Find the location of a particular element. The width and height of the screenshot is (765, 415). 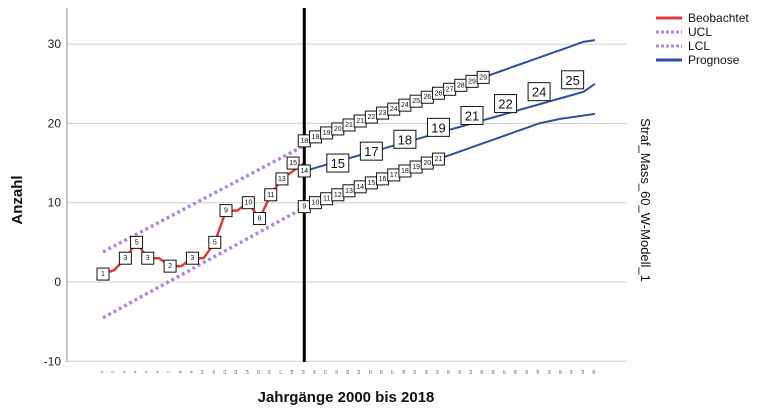

x-tick-label: 9 is located at coordinates (190, 371).